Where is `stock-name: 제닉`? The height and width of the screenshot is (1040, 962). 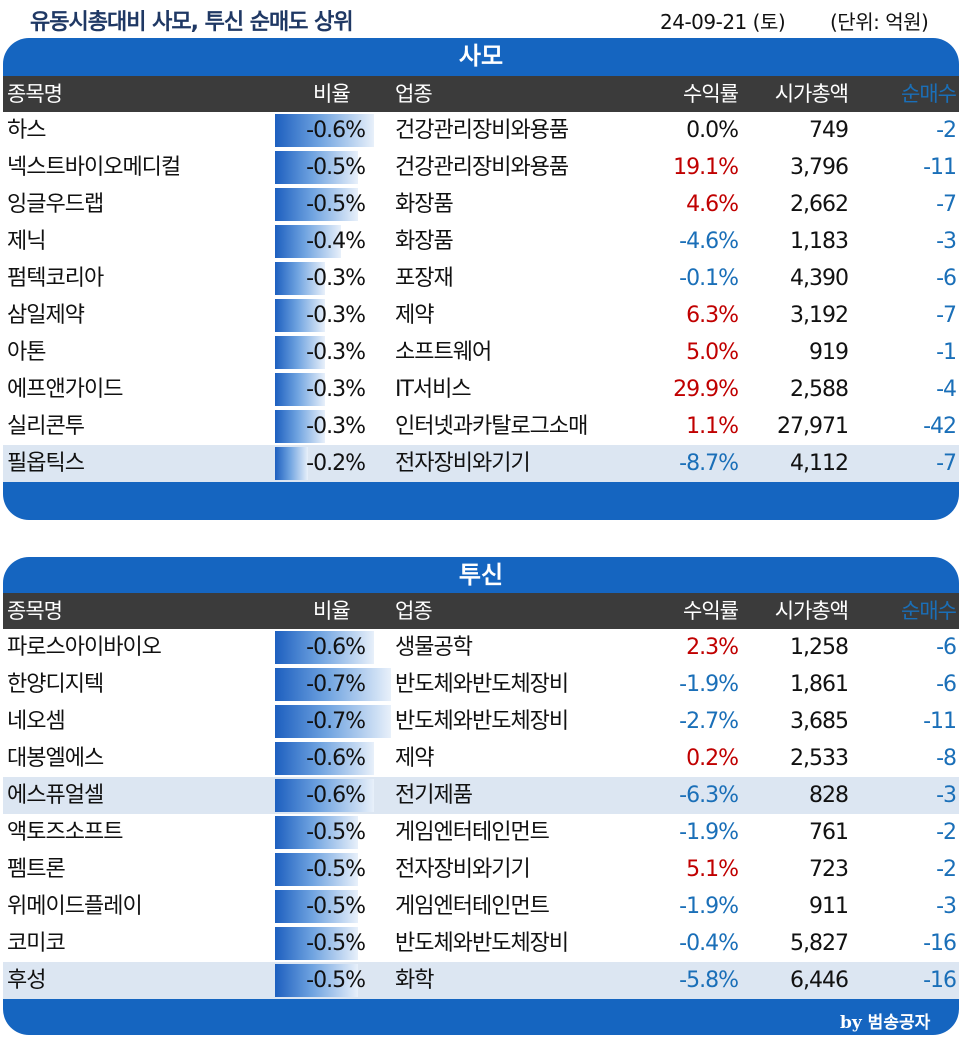
stock-name: 제닉 is located at coordinates (26, 241).